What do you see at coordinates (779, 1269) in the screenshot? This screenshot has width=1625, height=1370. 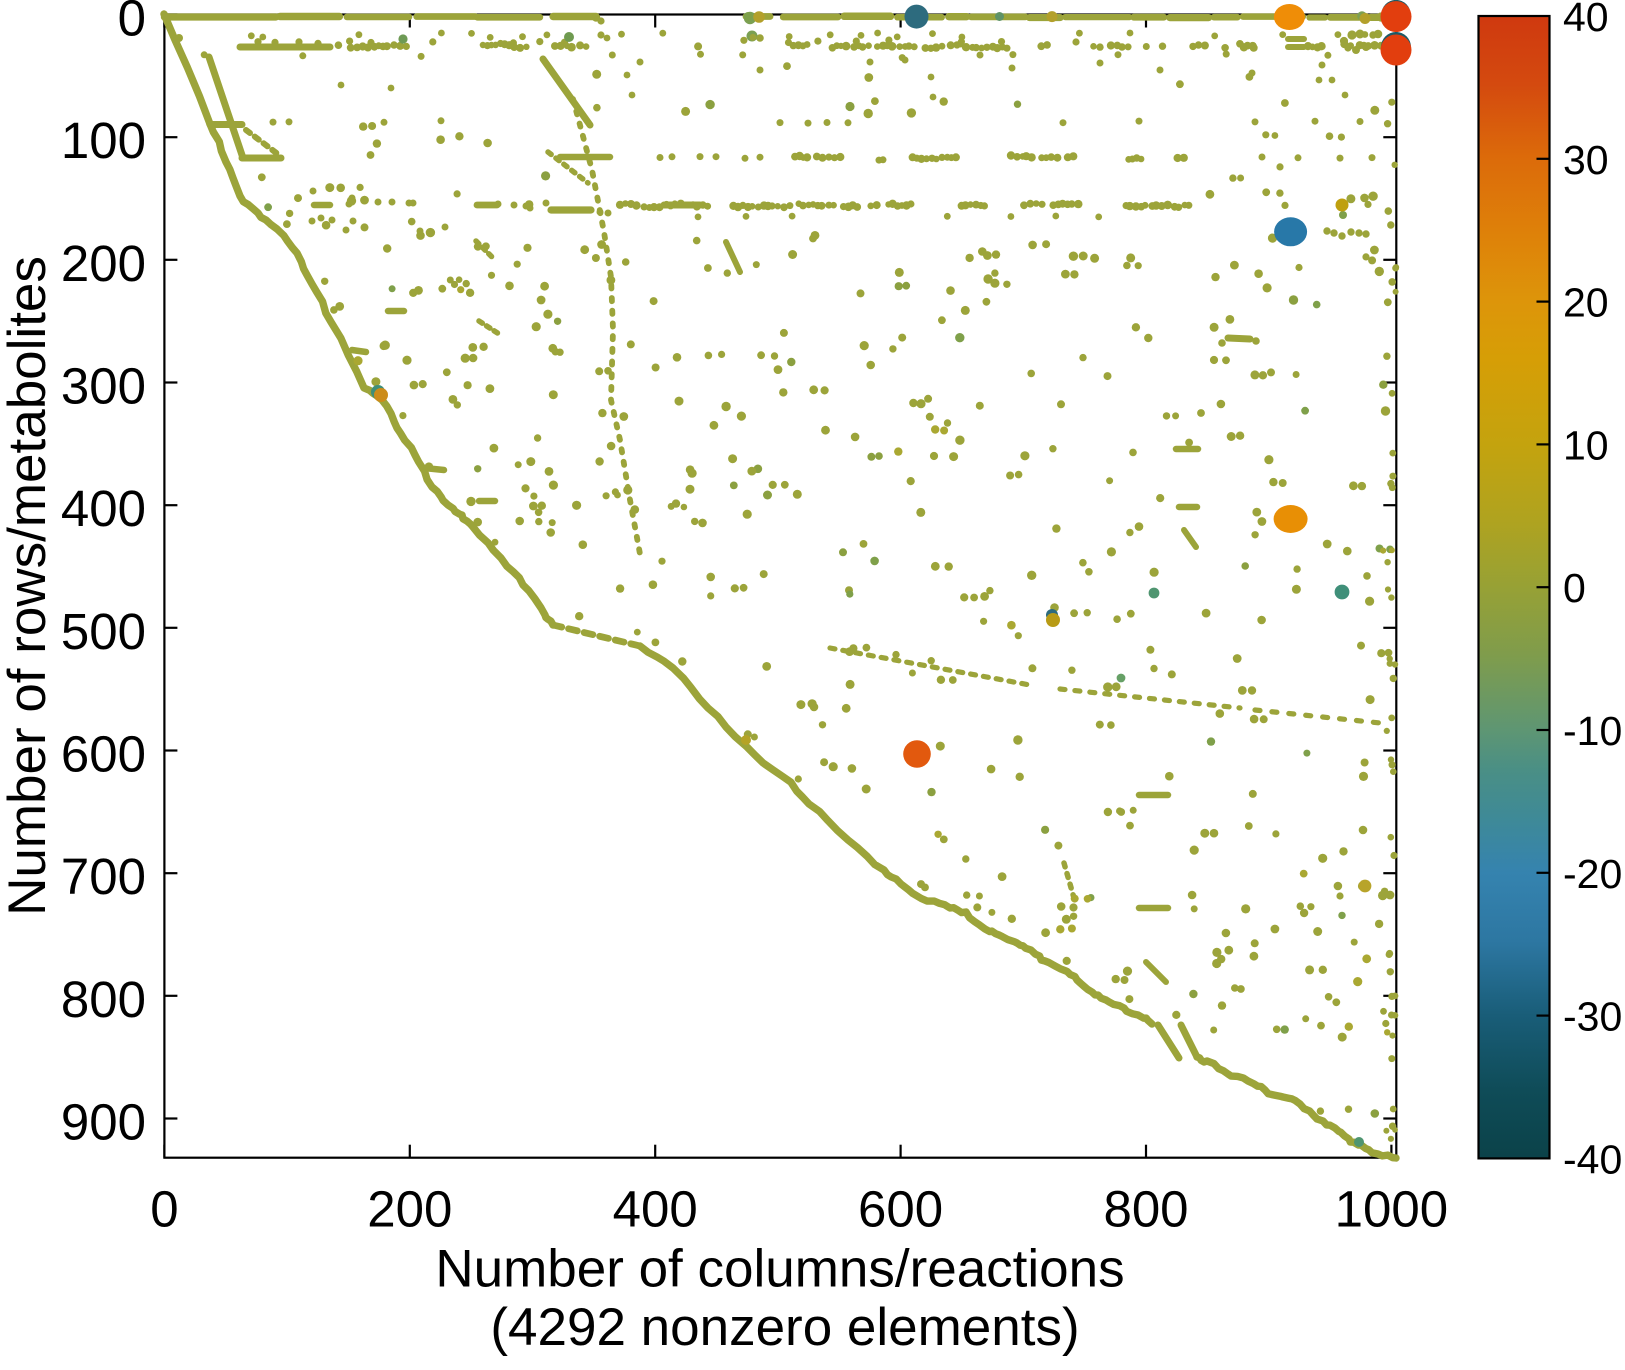 I see `svg-text: Number of columns/reactions` at bounding box center [779, 1269].